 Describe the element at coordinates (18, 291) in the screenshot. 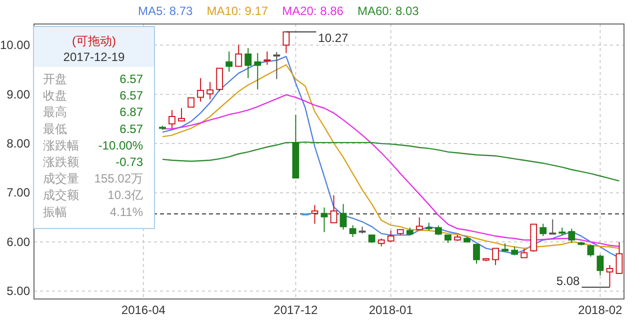

I see `y-tick-label: 5.00` at that location.